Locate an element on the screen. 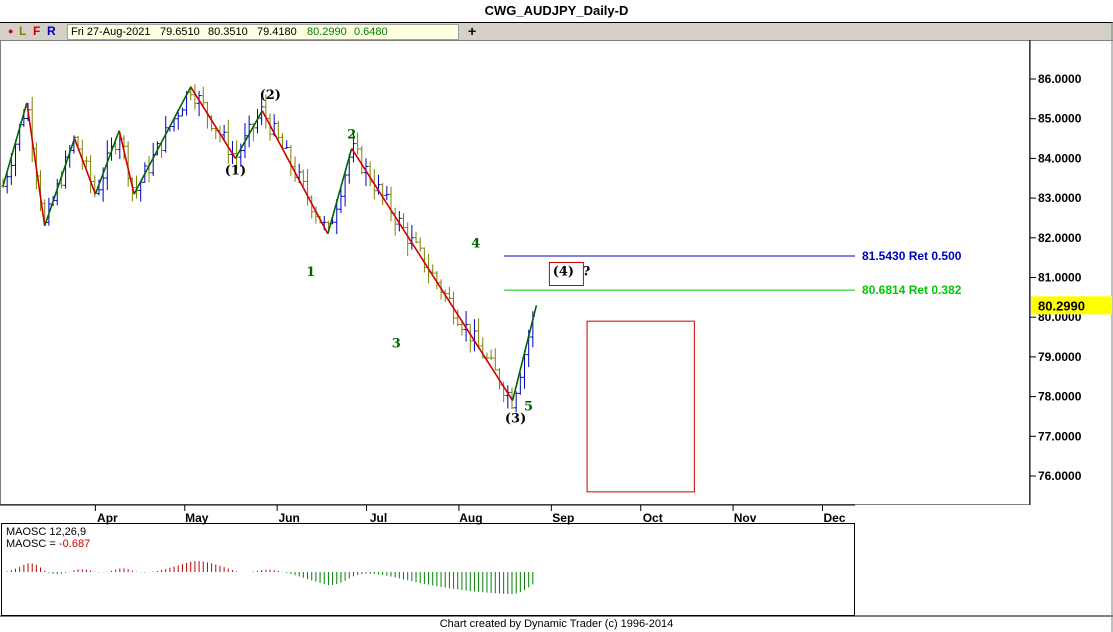  oscillator-pane-frame is located at coordinates (428, 569).